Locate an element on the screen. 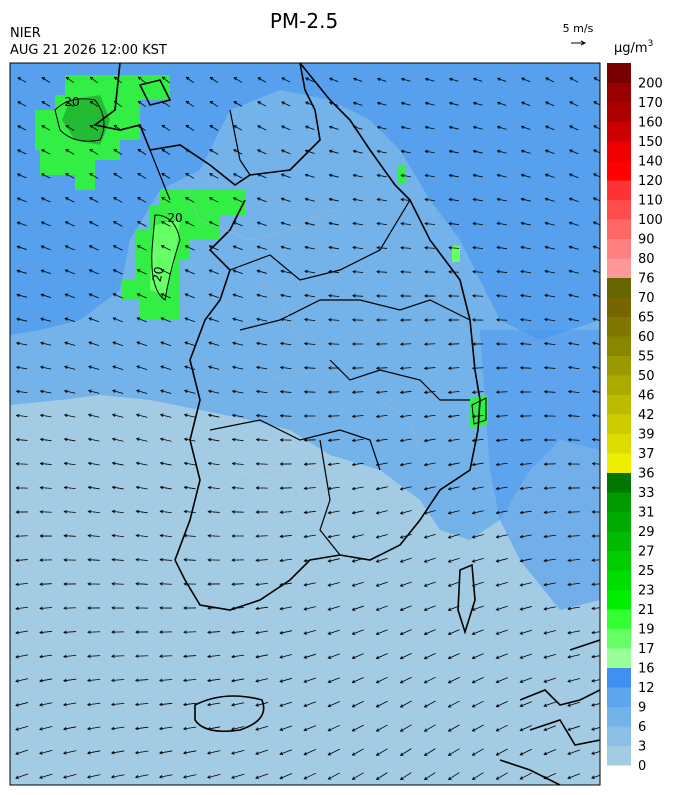  title: PM-2.5 is located at coordinates (304, 21).